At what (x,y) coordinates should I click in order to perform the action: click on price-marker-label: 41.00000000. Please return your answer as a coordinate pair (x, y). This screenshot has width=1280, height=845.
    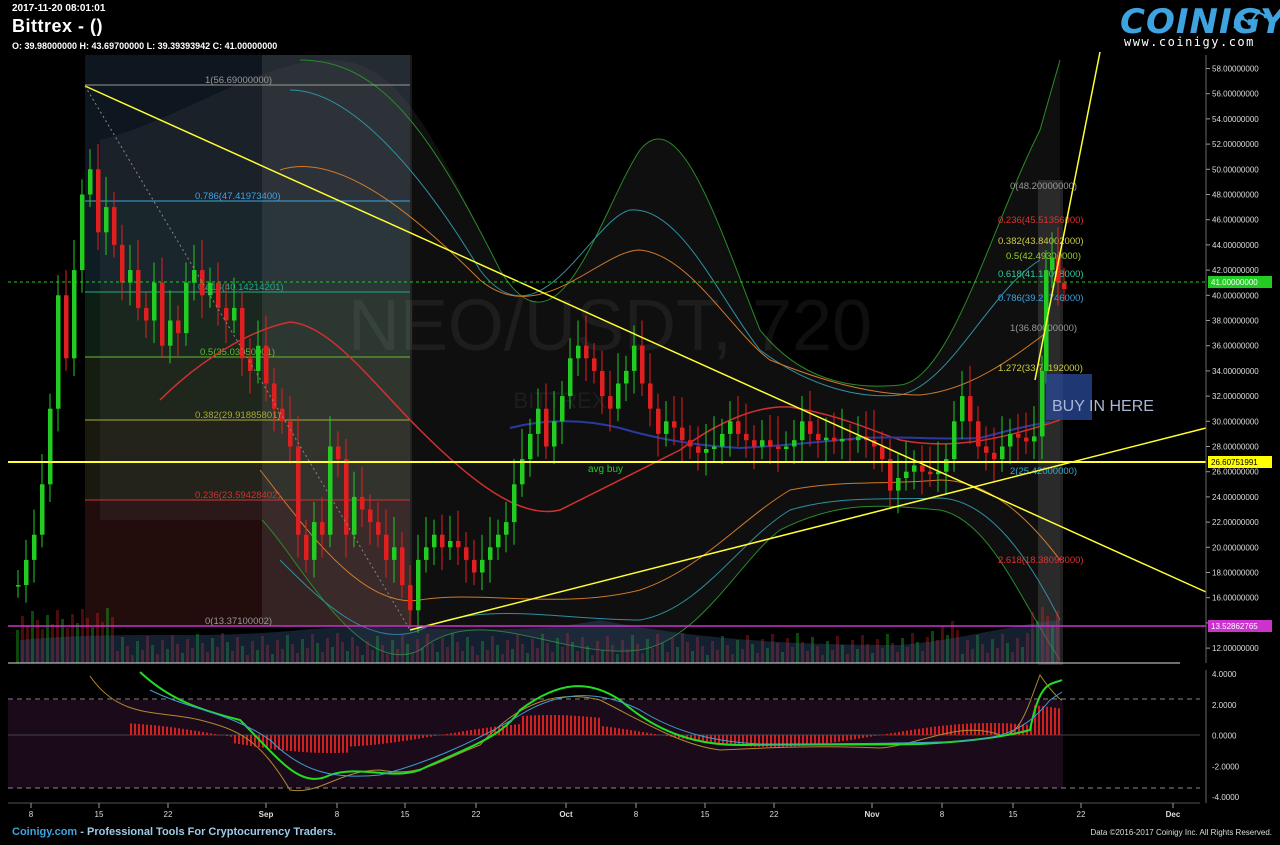
    Looking at the image, I should click on (1234, 282).